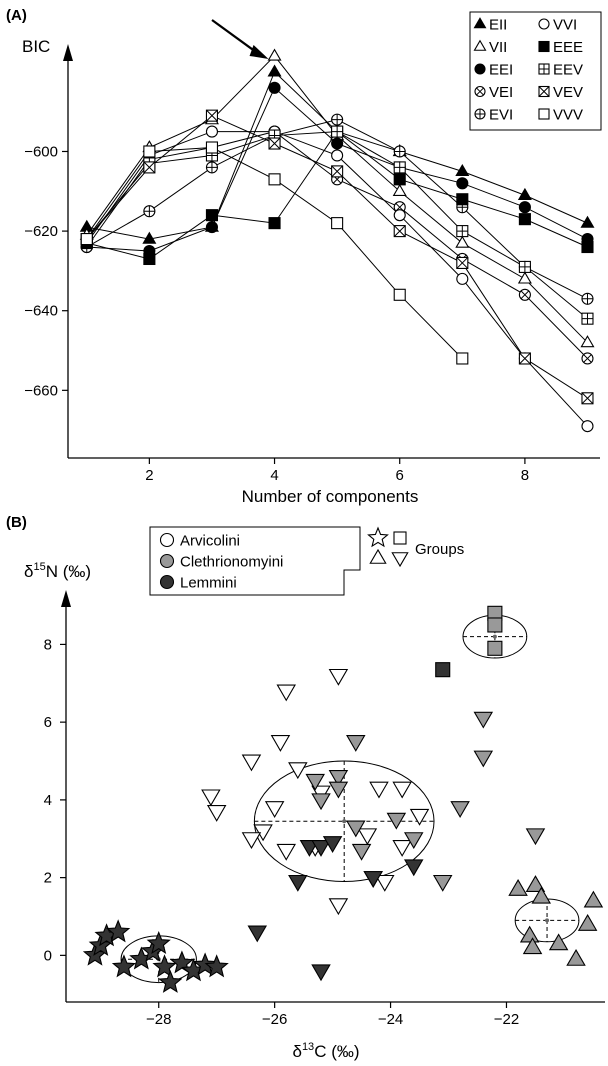  Describe the element at coordinates (498, 47) in the screenshot. I see `panel-a-legend-label-vii: VII` at that location.